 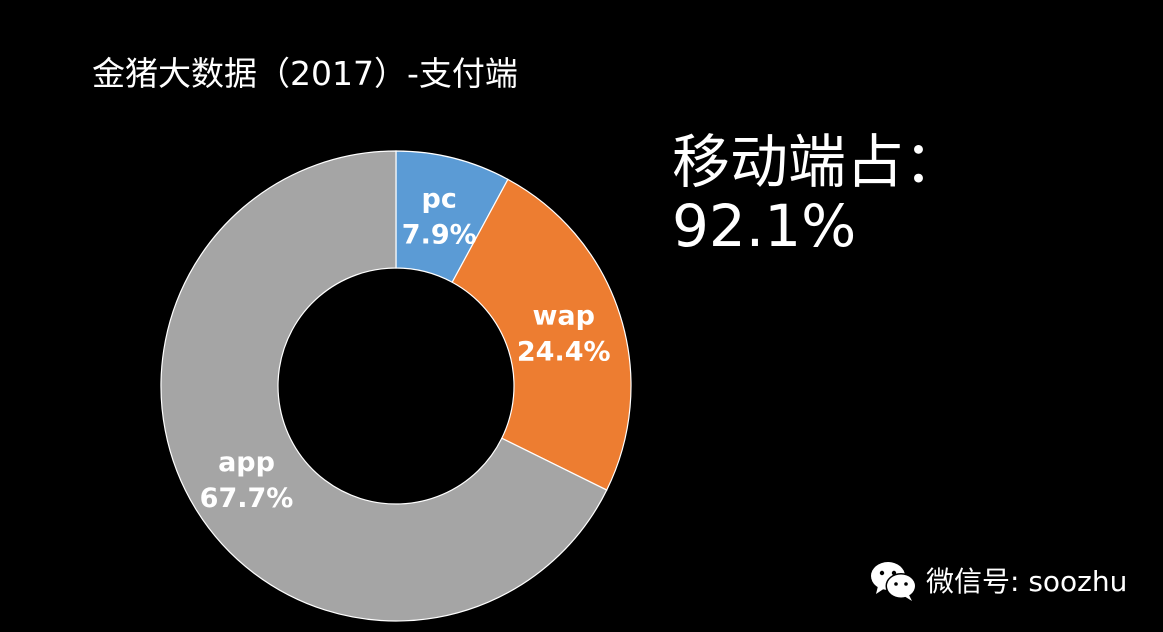 I want to click on slice-value-app: 67.7%, so click(x=247, y=498).